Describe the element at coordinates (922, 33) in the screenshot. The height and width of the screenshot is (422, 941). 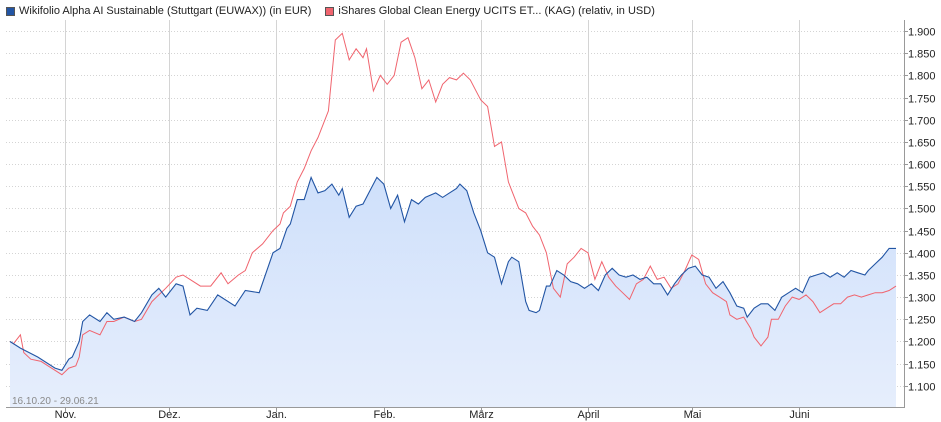
I see `y-tick-label: 1.900` at that location.